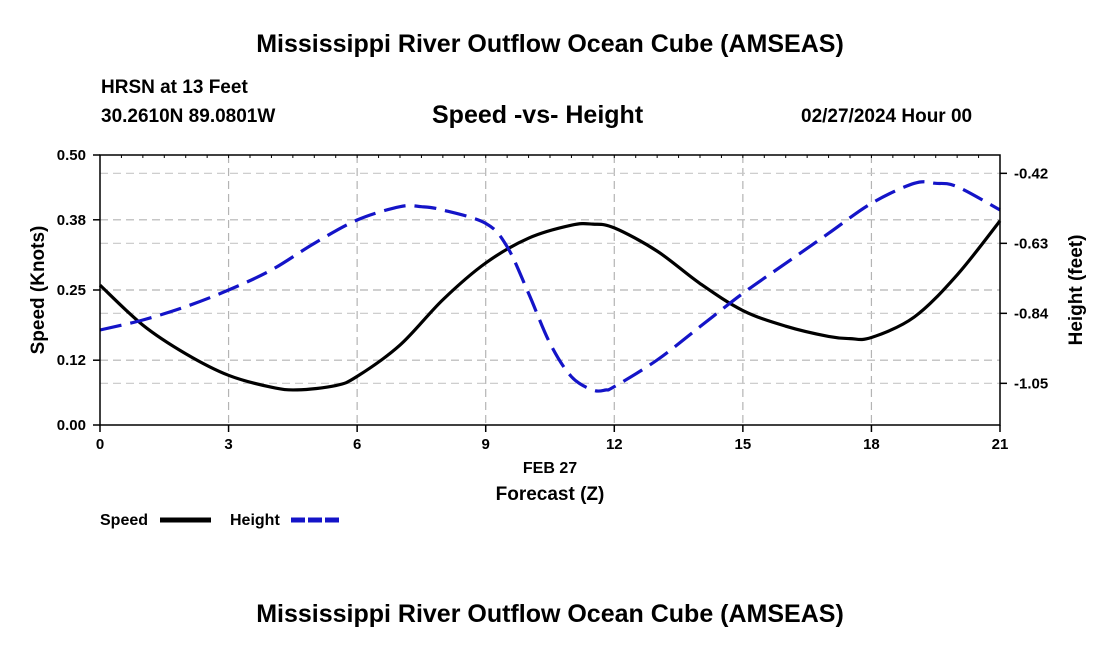  What do you see at coordinates (550, 494) in the screenshot?
I see `x-axis-label: Forecast (Z)` at bounding box center [550, 494].